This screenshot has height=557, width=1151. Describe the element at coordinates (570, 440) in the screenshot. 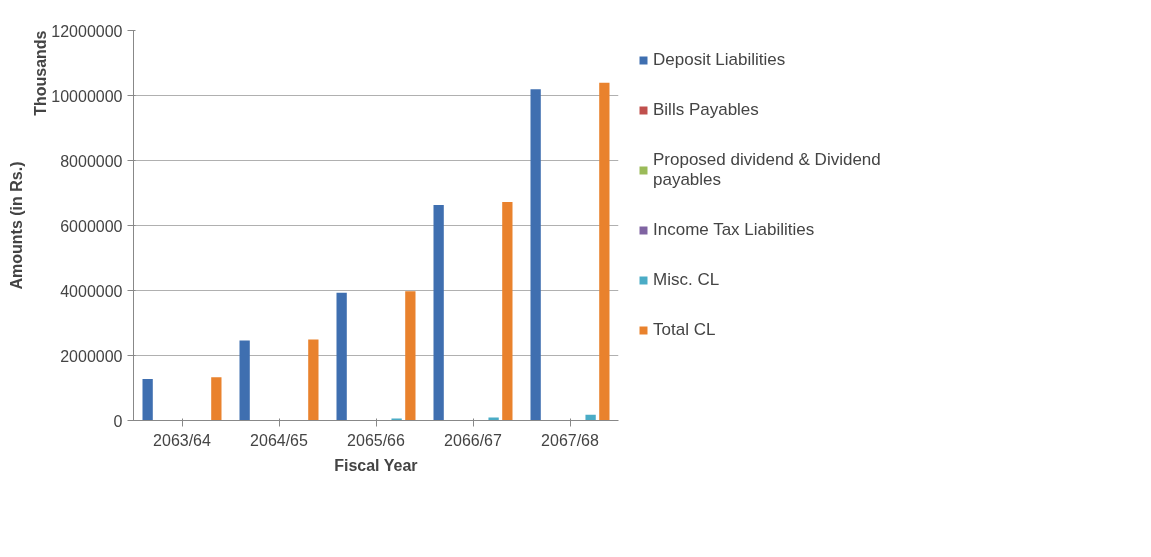

I see `x-tick-label: 2067/68` at that location.